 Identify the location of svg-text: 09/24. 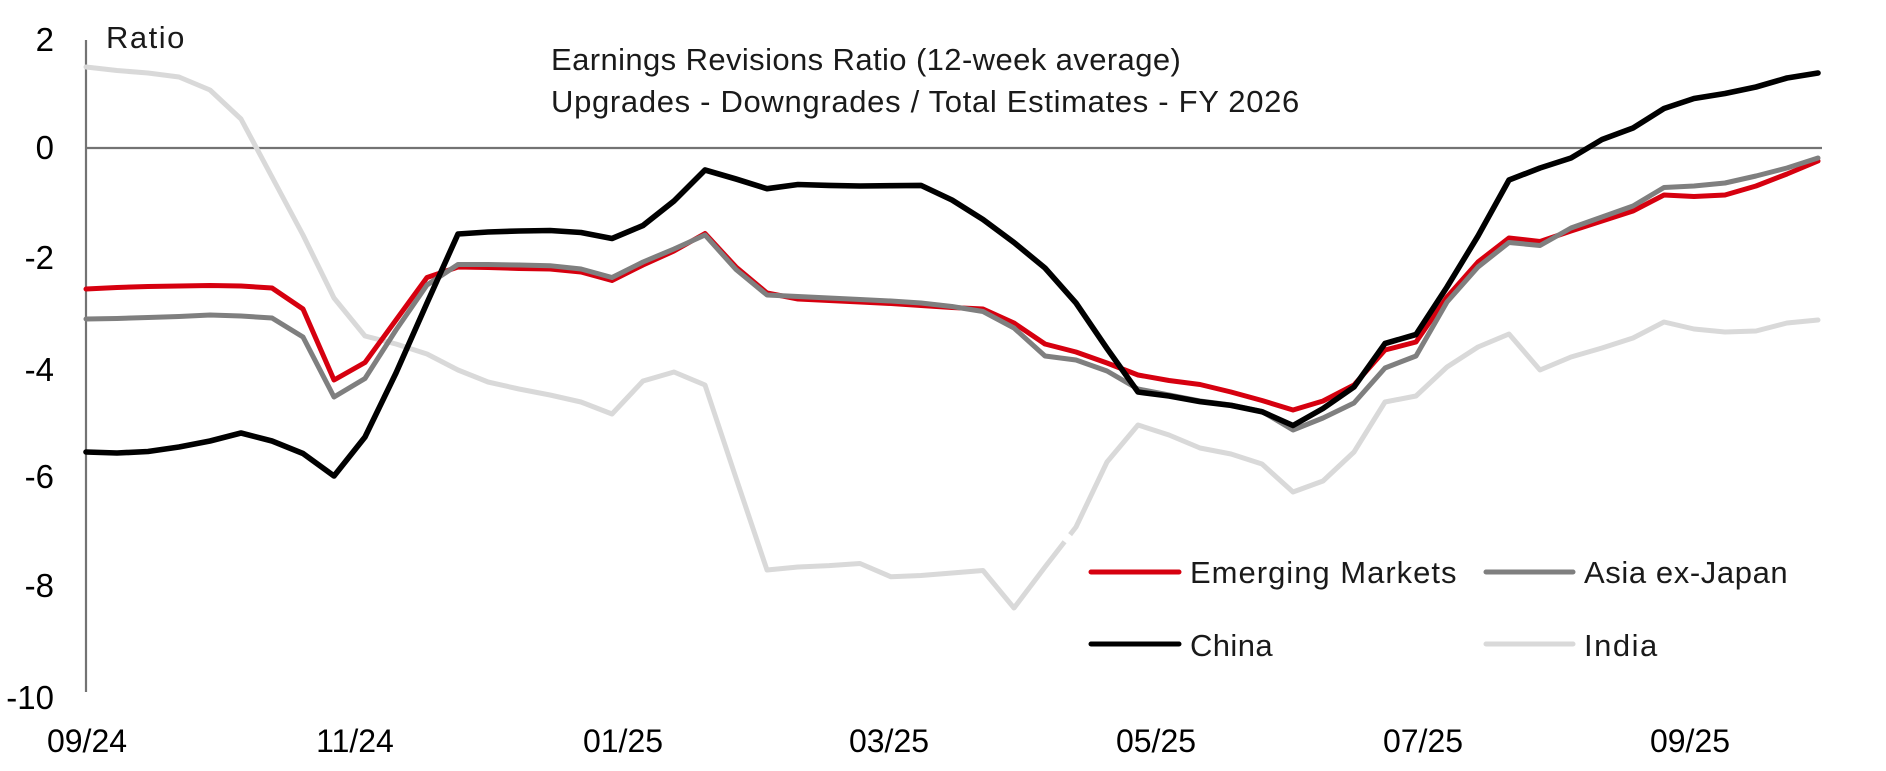
(87, 741).